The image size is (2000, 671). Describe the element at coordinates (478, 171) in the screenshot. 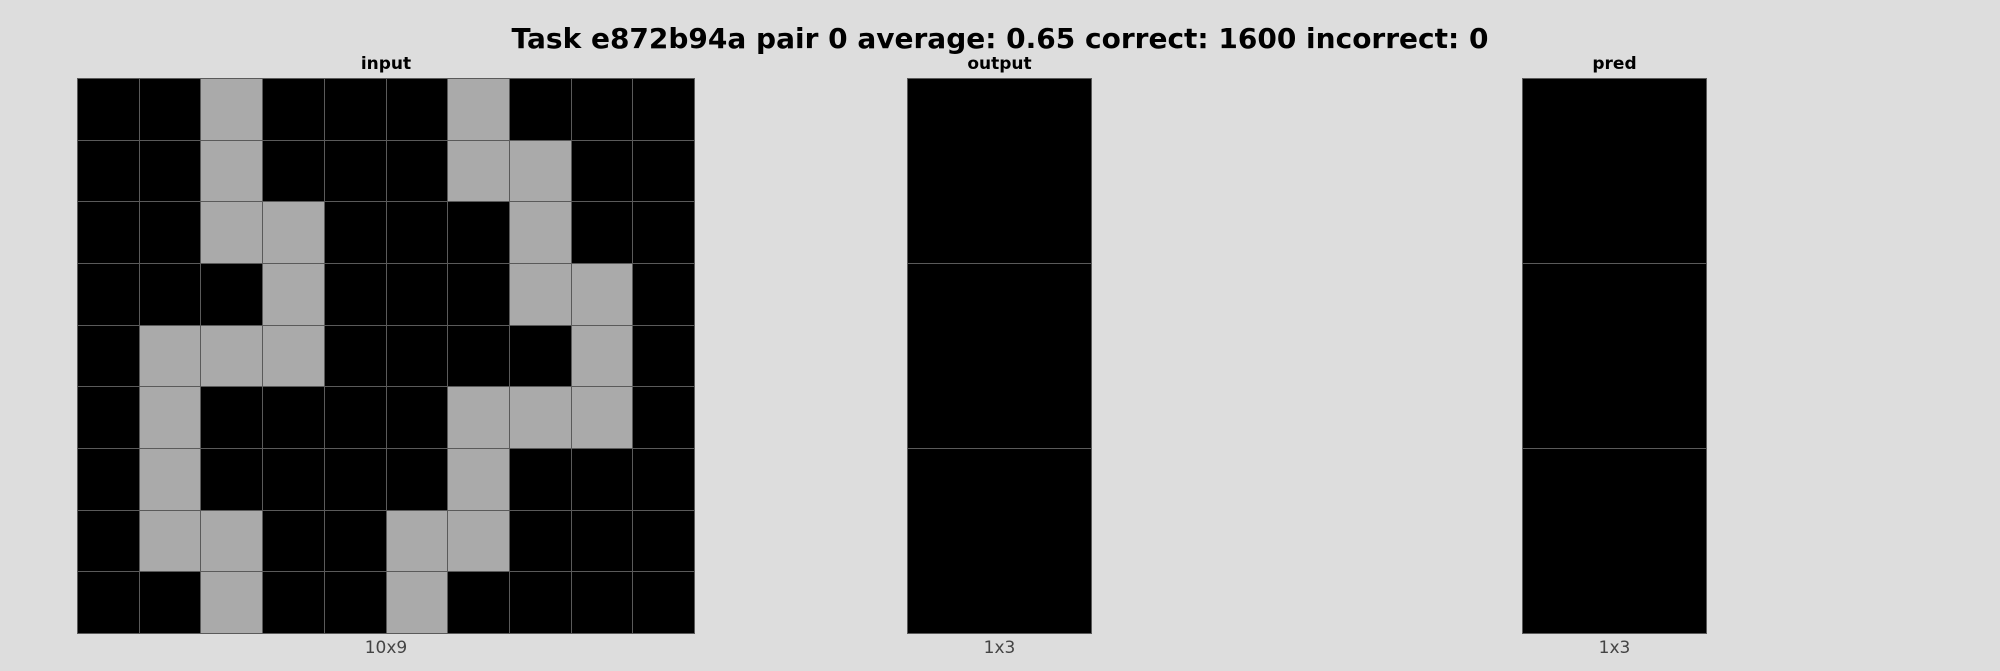

I see `input-cell-r1-c6` at that location.